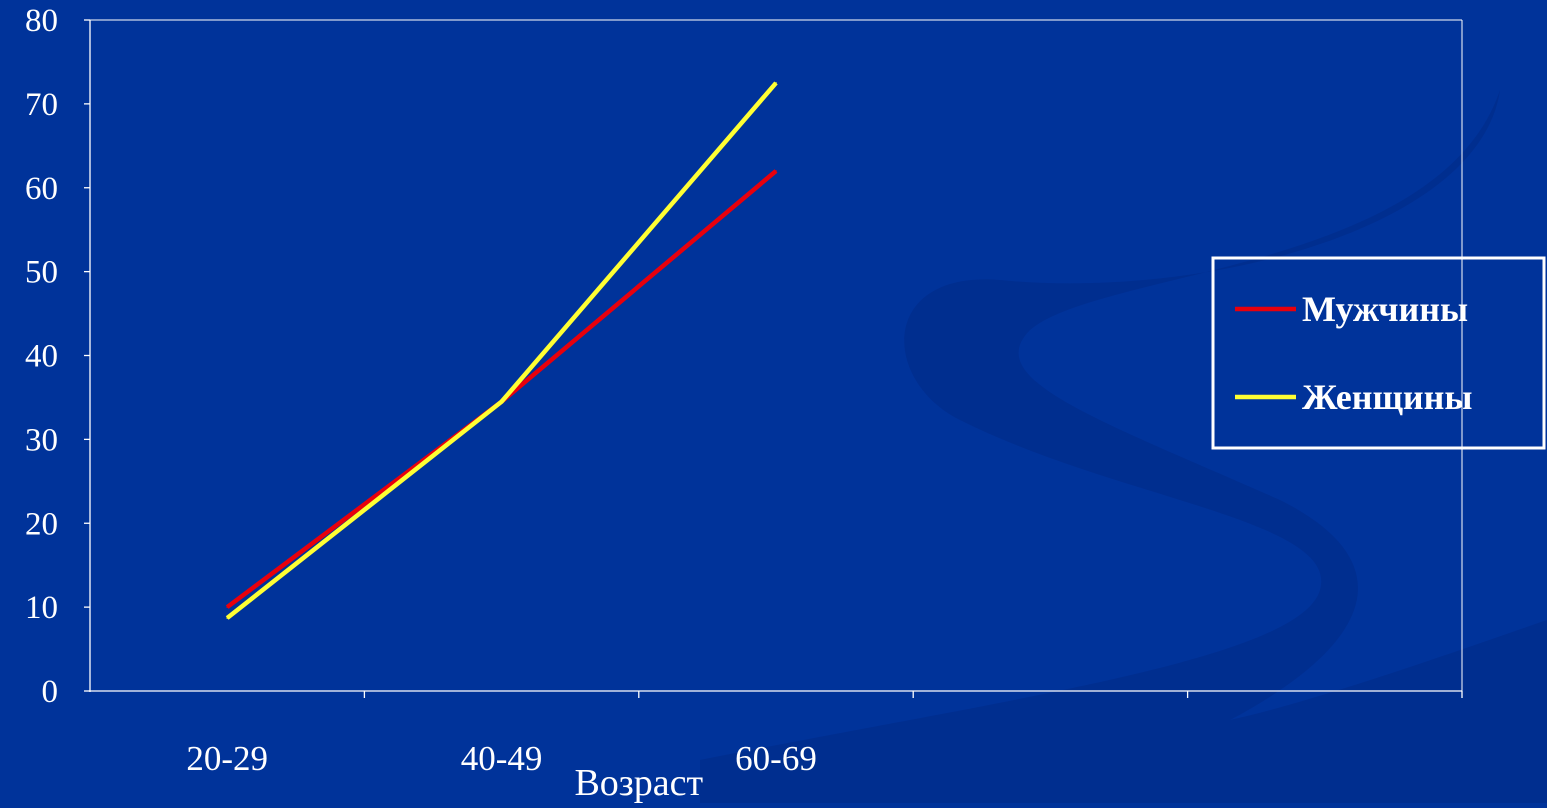 The height and width of the screenshot is (808, 1547). Describe the element at coordinates (824, 734) in the screenshot. I see `x-axis-ticks: 20-29 40-49 60-69` at that location.